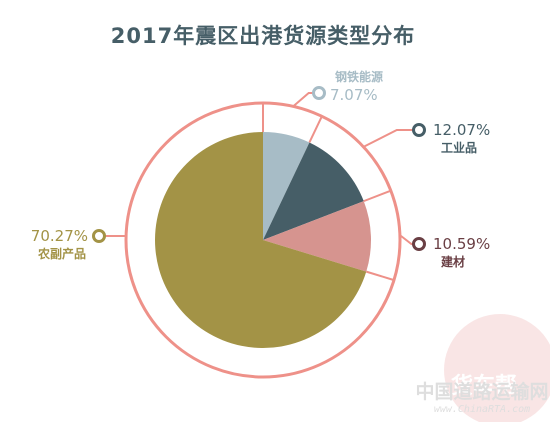  Describe the element at coordinates (59, 236) in the screenshot. I see `slice-percent-label: 70.27%` at that location.